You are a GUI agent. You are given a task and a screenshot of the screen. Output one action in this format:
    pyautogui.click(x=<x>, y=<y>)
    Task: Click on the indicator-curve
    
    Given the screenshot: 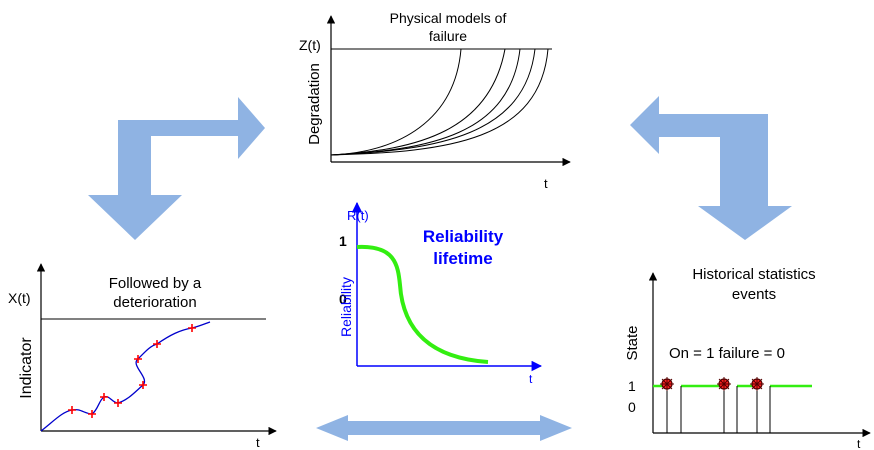 What is the action you would take?
    pyautogui.click(x=125, y=376)
    